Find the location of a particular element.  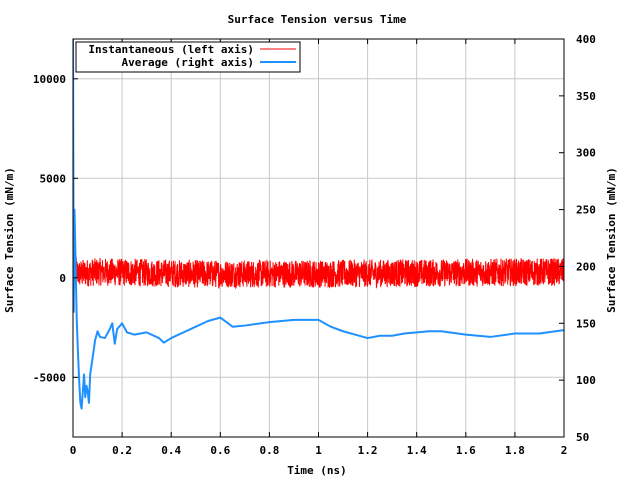

y-right-tick-label: 50 is located at coordinates (582, 437).